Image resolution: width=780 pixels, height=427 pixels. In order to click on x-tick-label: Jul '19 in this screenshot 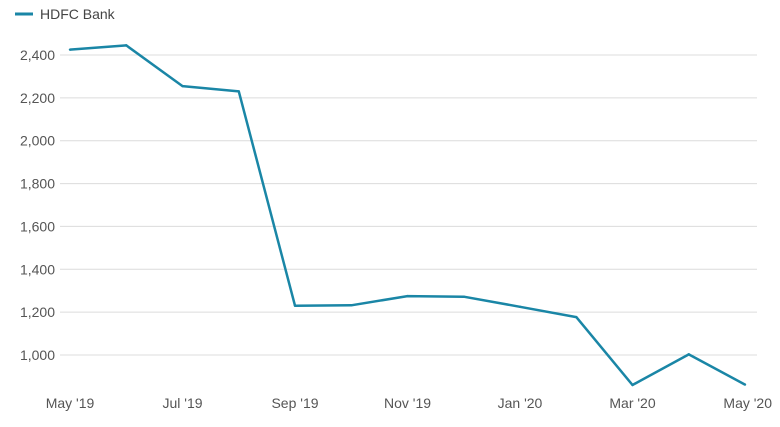, I will do `click(182, 403)`.